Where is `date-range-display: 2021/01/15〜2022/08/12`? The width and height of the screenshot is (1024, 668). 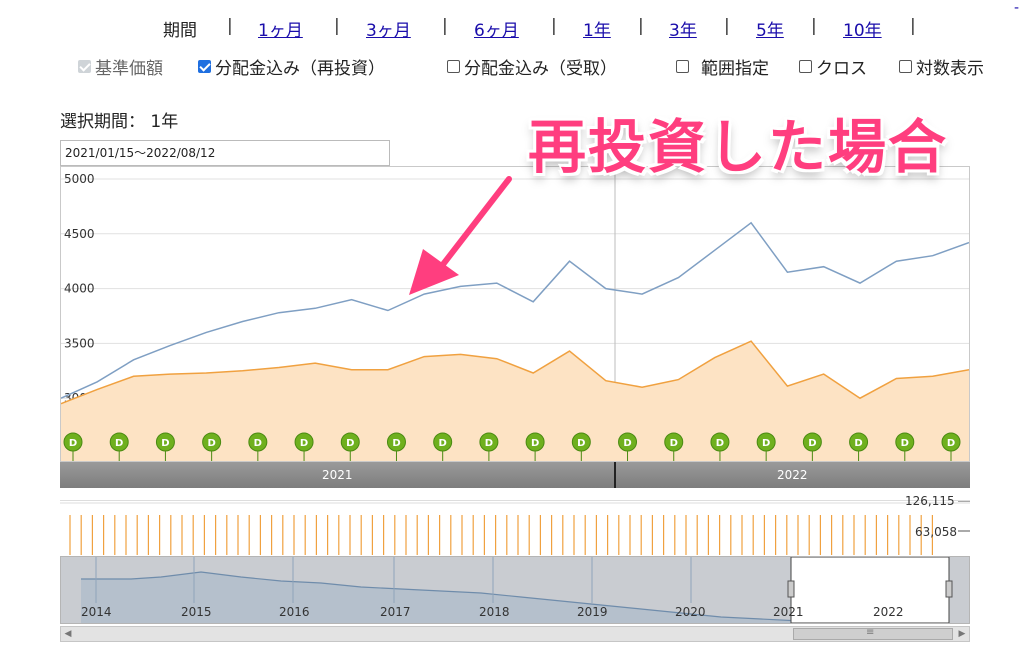
date-range-display: 2021/01/15〜2022/08/12 is located at coordinates (225, 153).